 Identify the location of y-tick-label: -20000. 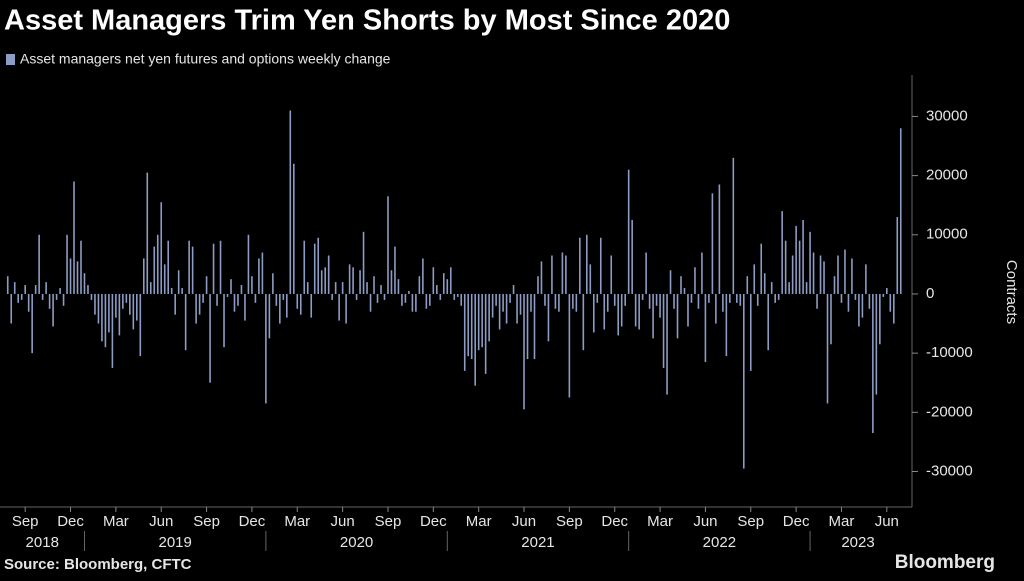
(949, 411).